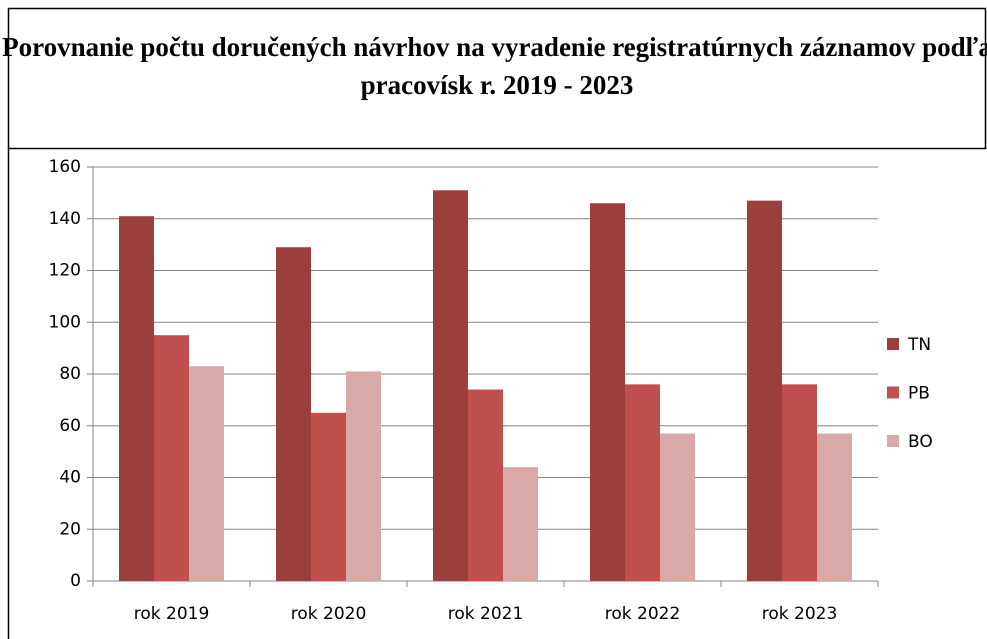 The height and width of the screenshot is (639, 987). What do you see at coordinates (172, 614) in the screenshot?
I see `x-tick-label: rok 2019` at bounding box center [172, 614].